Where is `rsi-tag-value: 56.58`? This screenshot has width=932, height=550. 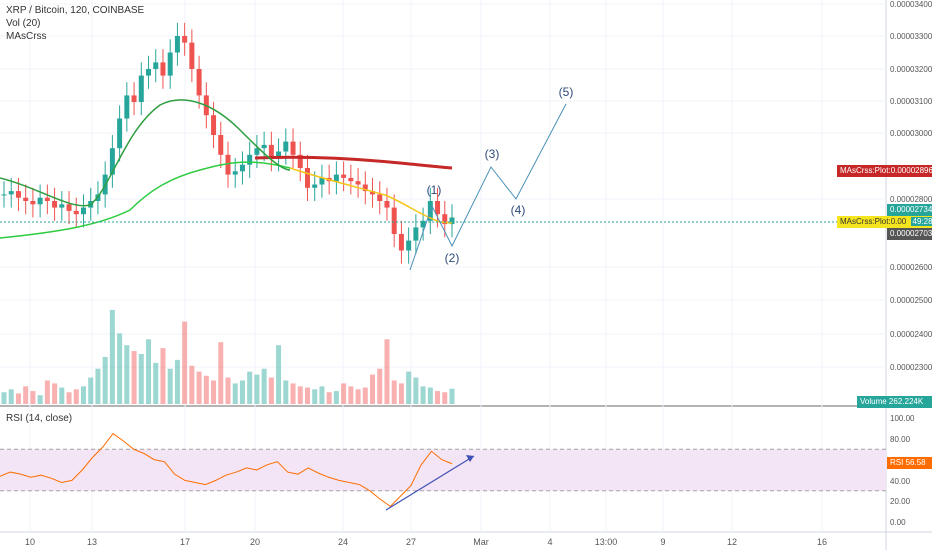 rsi-tag-value: 56.58 is located at coordinates (915, 462).